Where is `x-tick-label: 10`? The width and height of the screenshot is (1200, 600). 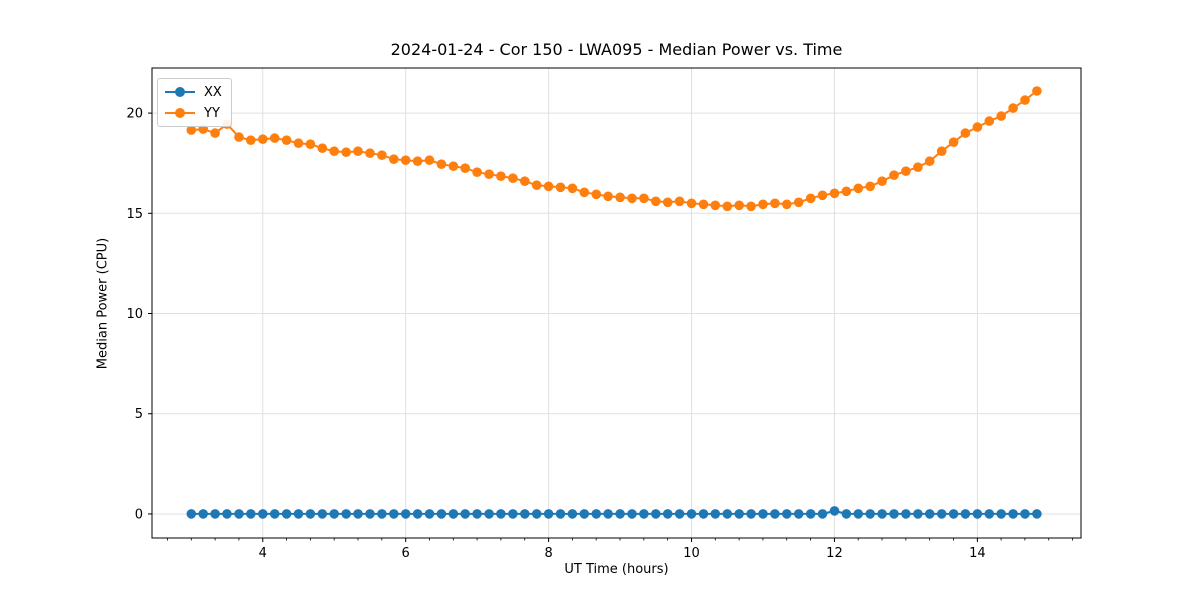
x-tick-label: 10 is located at coordinates (691, 553).